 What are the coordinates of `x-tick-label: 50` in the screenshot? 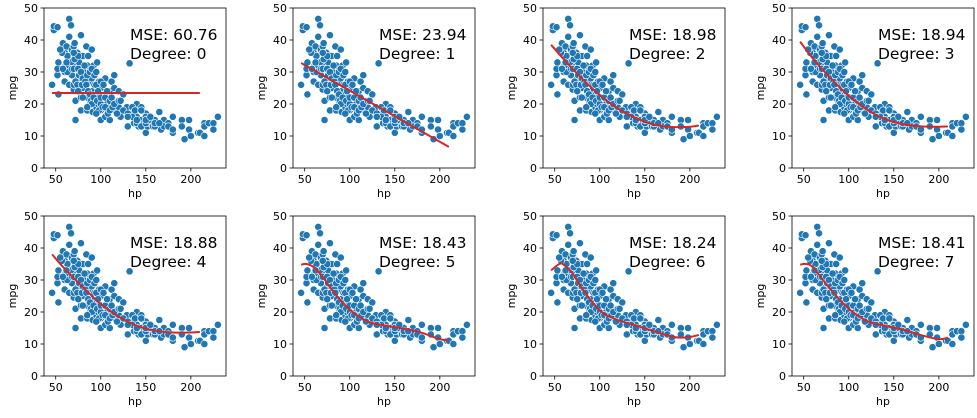 It's located at (56, 387).